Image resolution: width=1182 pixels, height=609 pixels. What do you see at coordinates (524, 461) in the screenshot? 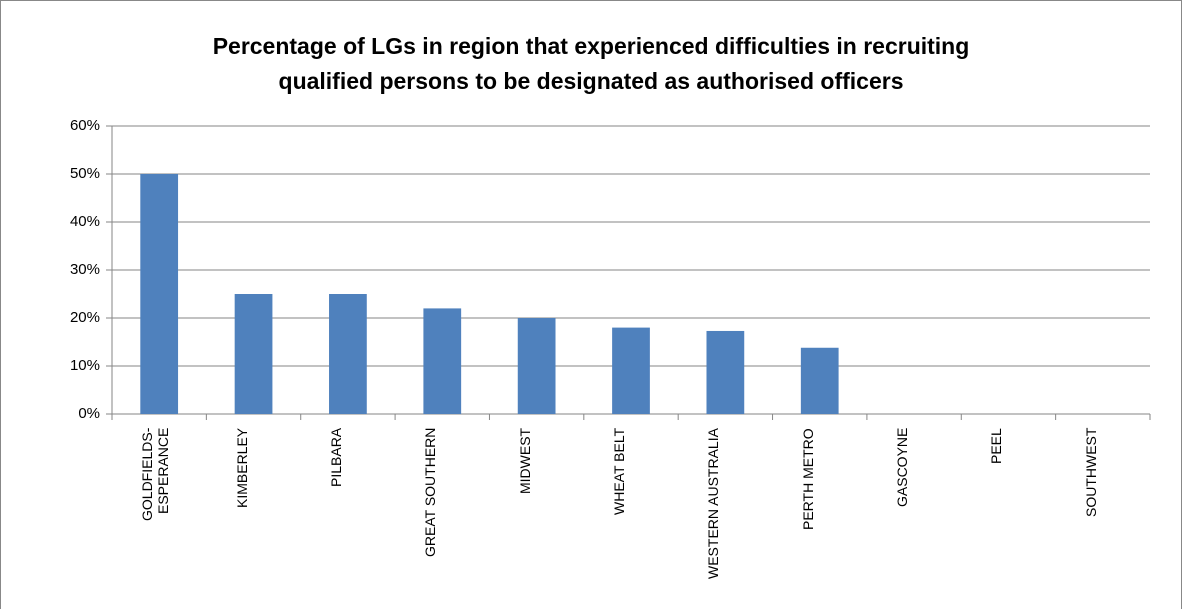
I see `x-tick-label: MIDWEST` at bounding box center [524, 461].